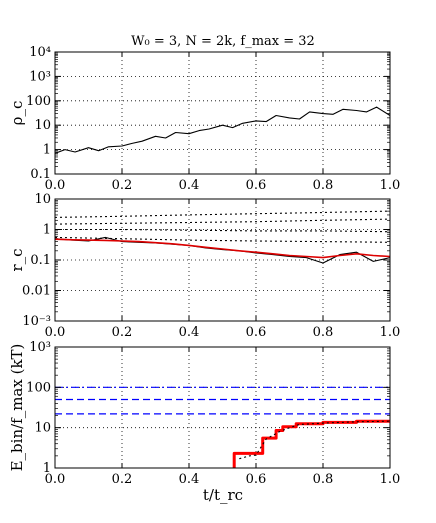  What do you see at coordinates (223, 495) in the screenshot?
I see `x-axis-title: t/t_rc` at bounding box center [223, 495].